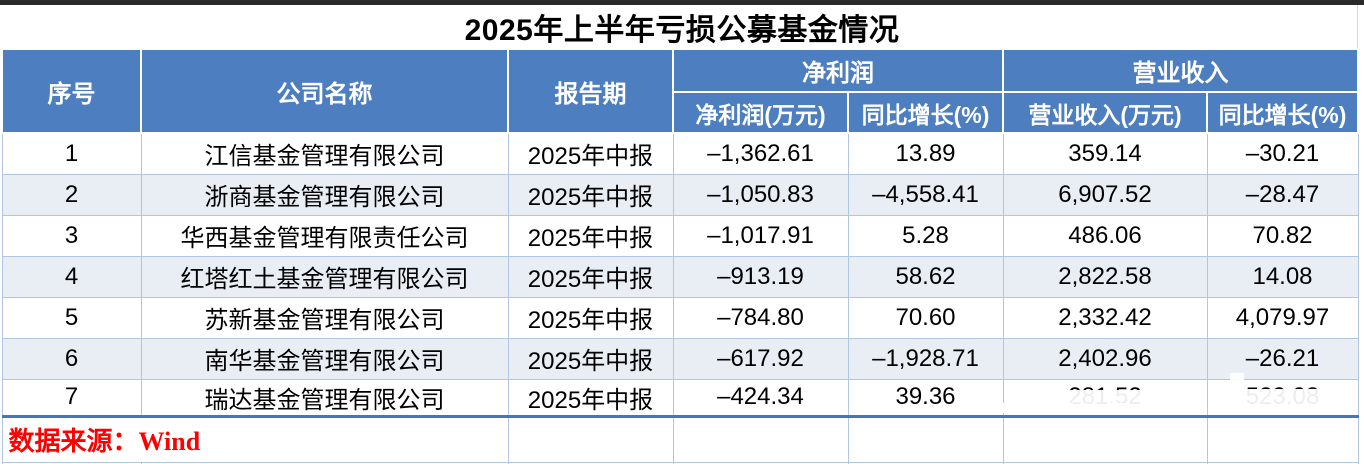  I want to click on cell-revenue: 2,332.42, so click(1105, 317).